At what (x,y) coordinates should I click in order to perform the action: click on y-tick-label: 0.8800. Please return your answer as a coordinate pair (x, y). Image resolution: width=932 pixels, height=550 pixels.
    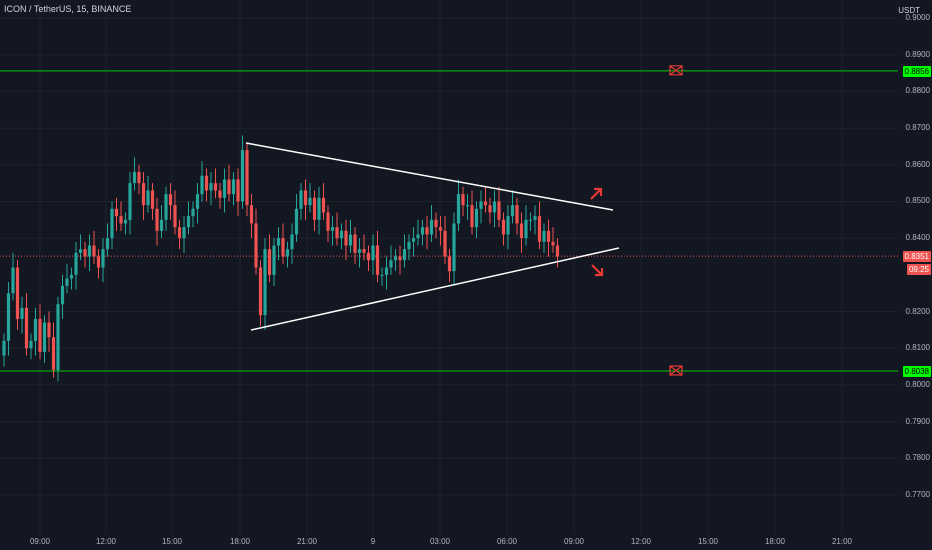
    Looking at the image, I should click on (917, 91).